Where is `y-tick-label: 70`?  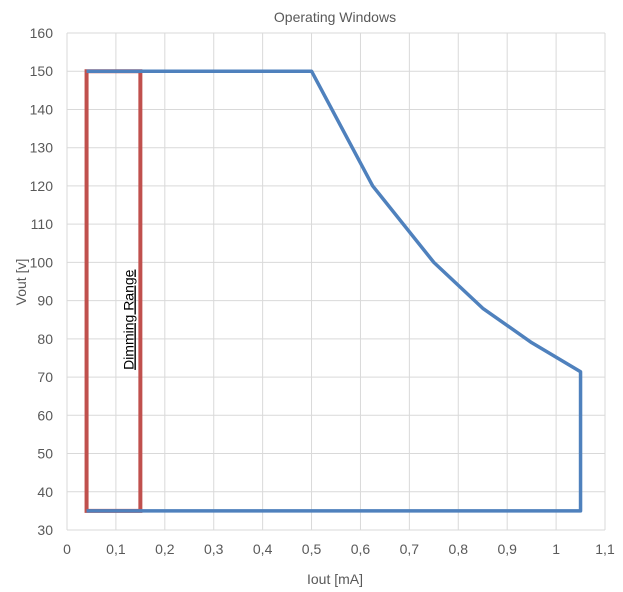 y-tick-label: 70 is located at coordinates (45, 377).